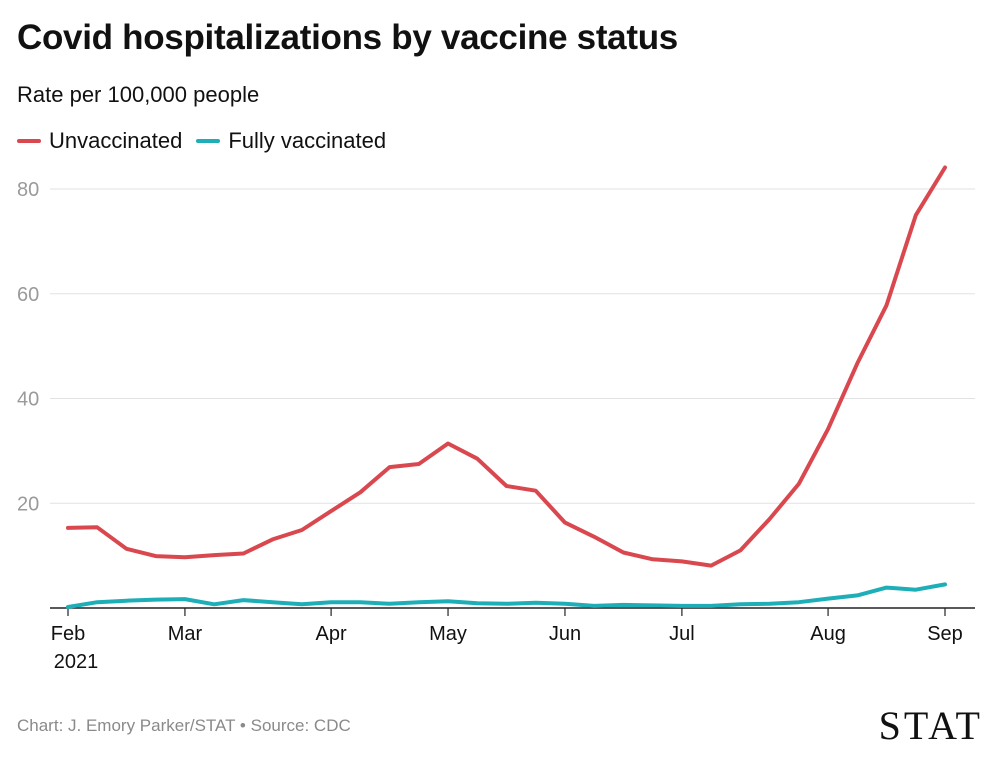 This screenshot has height=758, width=1000. I want to click on legend-label-unvaccinated: Unvaccinated, so click(116, 140).